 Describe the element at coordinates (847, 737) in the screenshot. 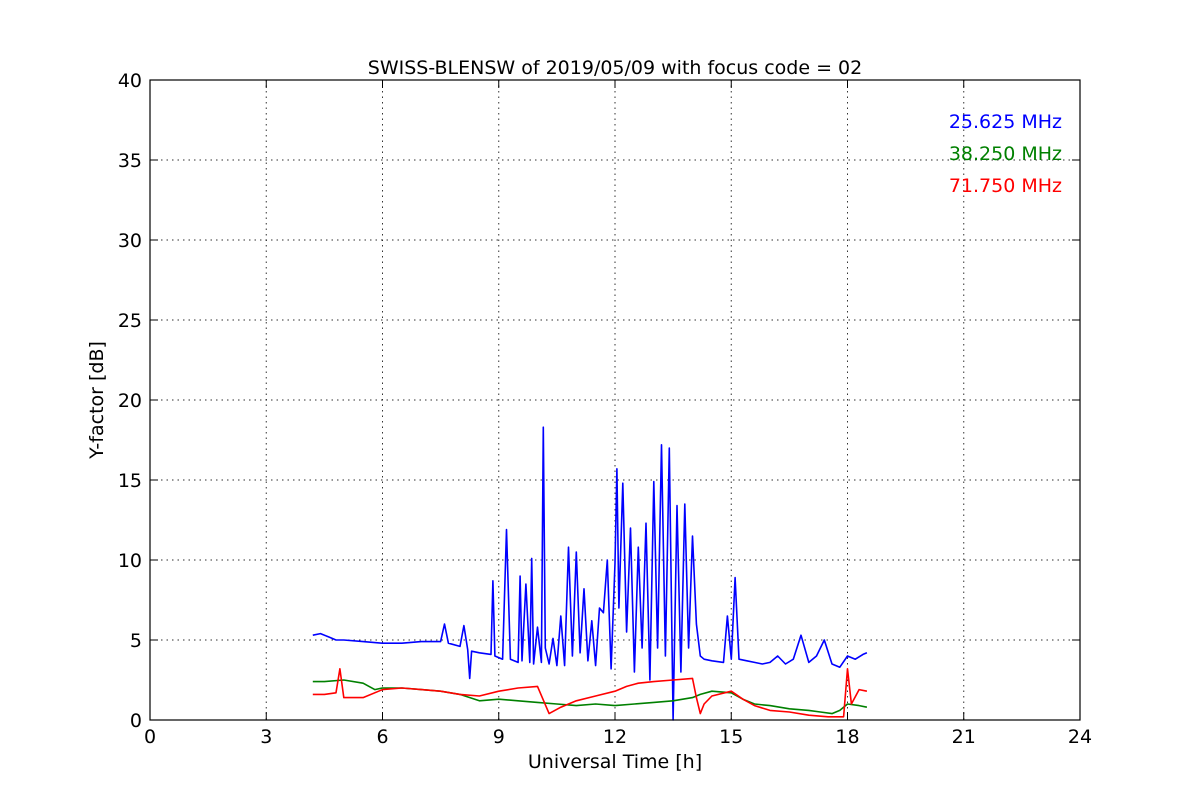

I see `x-tick-label: 18` at that location.